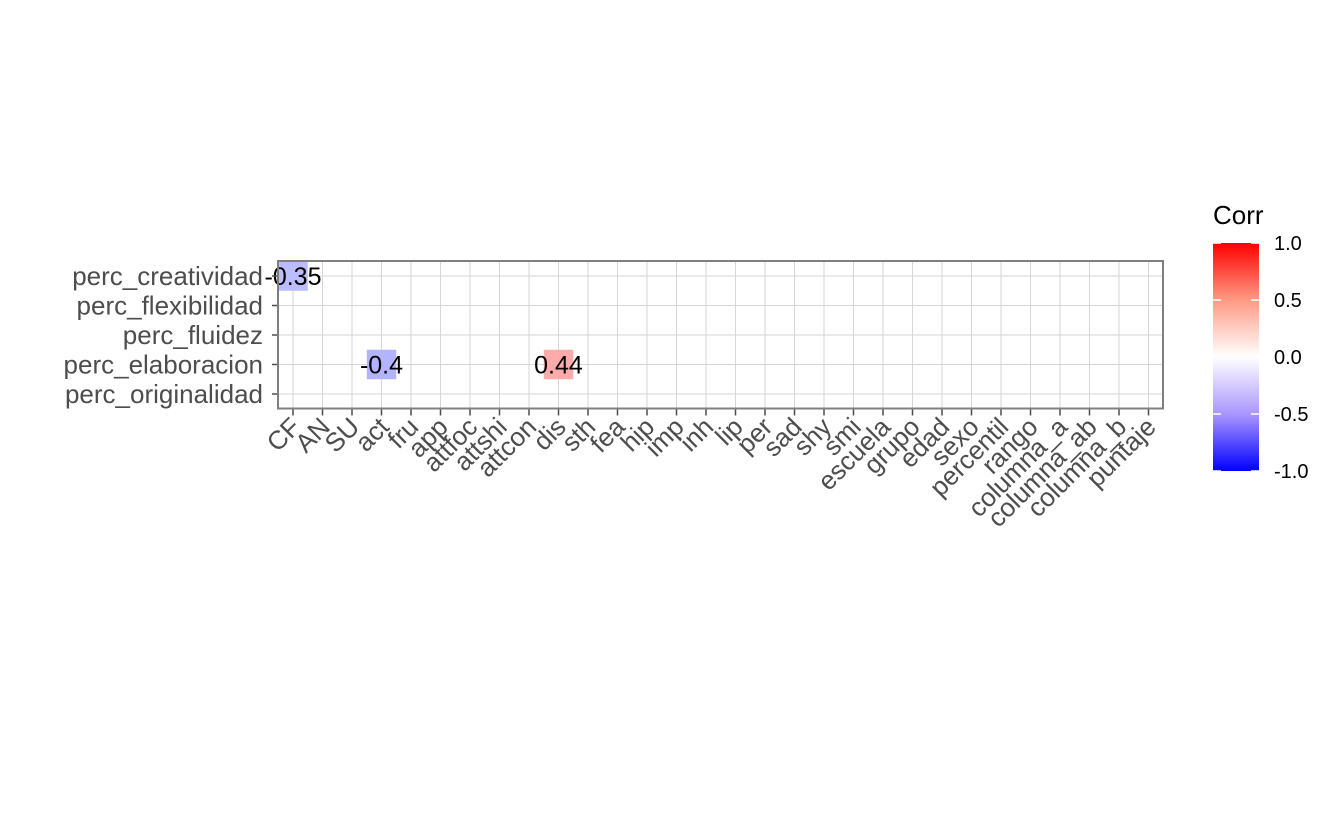  What do you see at coordinates (1291, 472) in the screenshot?
I see `legend-tick-label-4: -1.0` at bounding box center [1291, 472].